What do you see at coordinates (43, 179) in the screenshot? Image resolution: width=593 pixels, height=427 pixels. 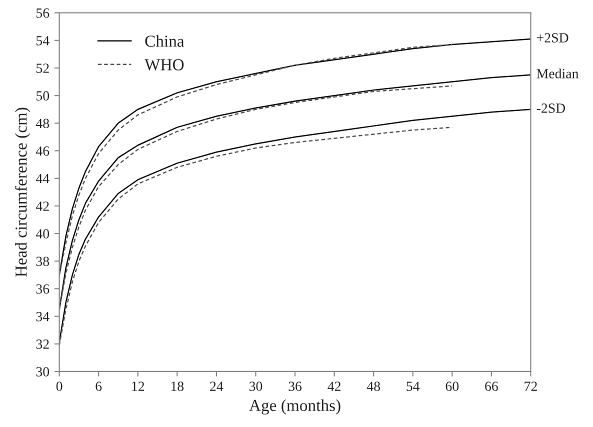 I see `y-tick-label: 44` at bounding box center [43, 179].